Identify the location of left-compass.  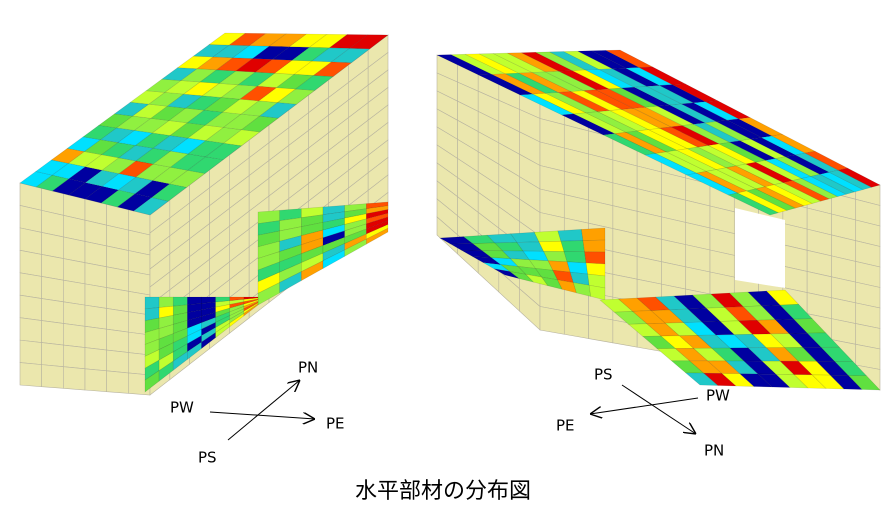
(262, 410).